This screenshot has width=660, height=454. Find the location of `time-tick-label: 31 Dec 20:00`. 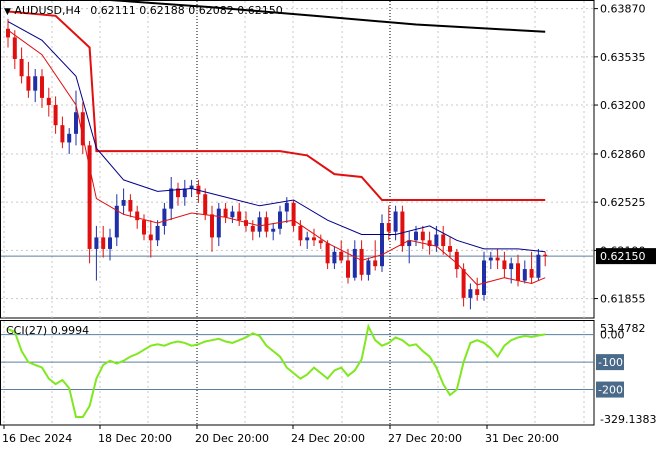

time-tick-label: 31 Dec 20:00 is located at coordinates (522, 438).